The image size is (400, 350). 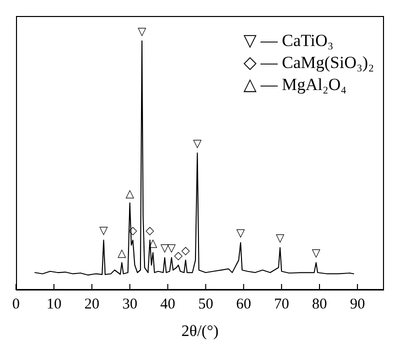 What do you see at coordinates (282, 304) in the screenshot?
I see `x-tick-label: 70` at bounding box center [282, 304].